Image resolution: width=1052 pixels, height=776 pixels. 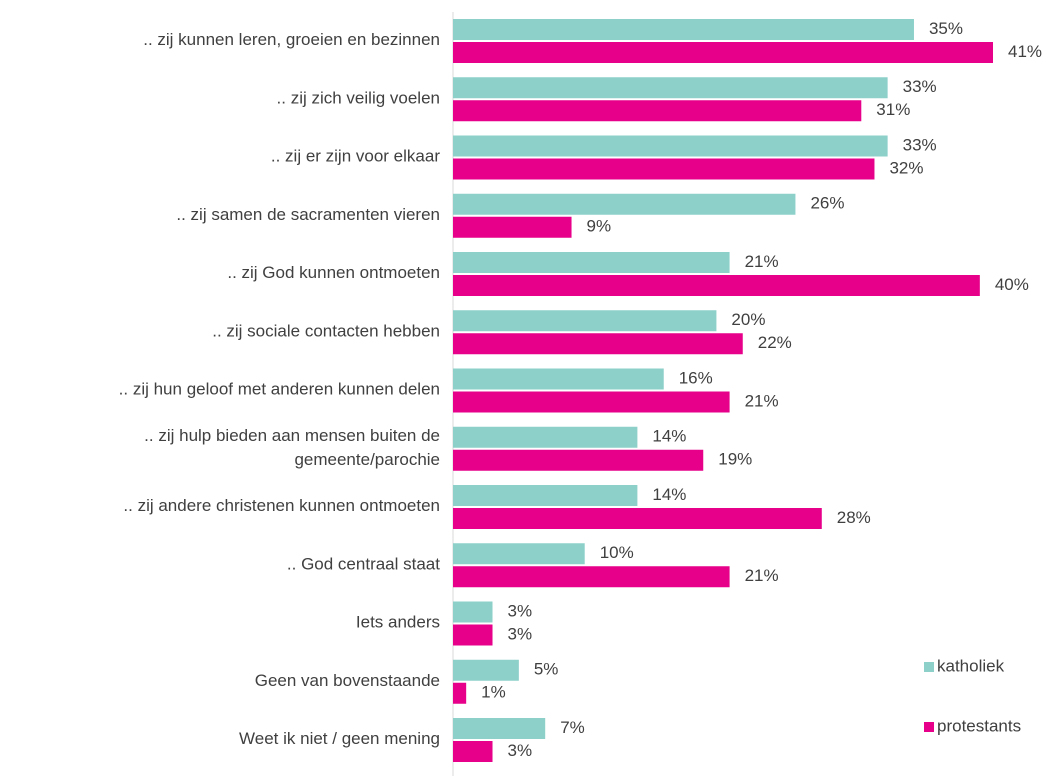 I want to click on category-label: .. zij samen de sacramenten vieren, so click(x=308, y=214).